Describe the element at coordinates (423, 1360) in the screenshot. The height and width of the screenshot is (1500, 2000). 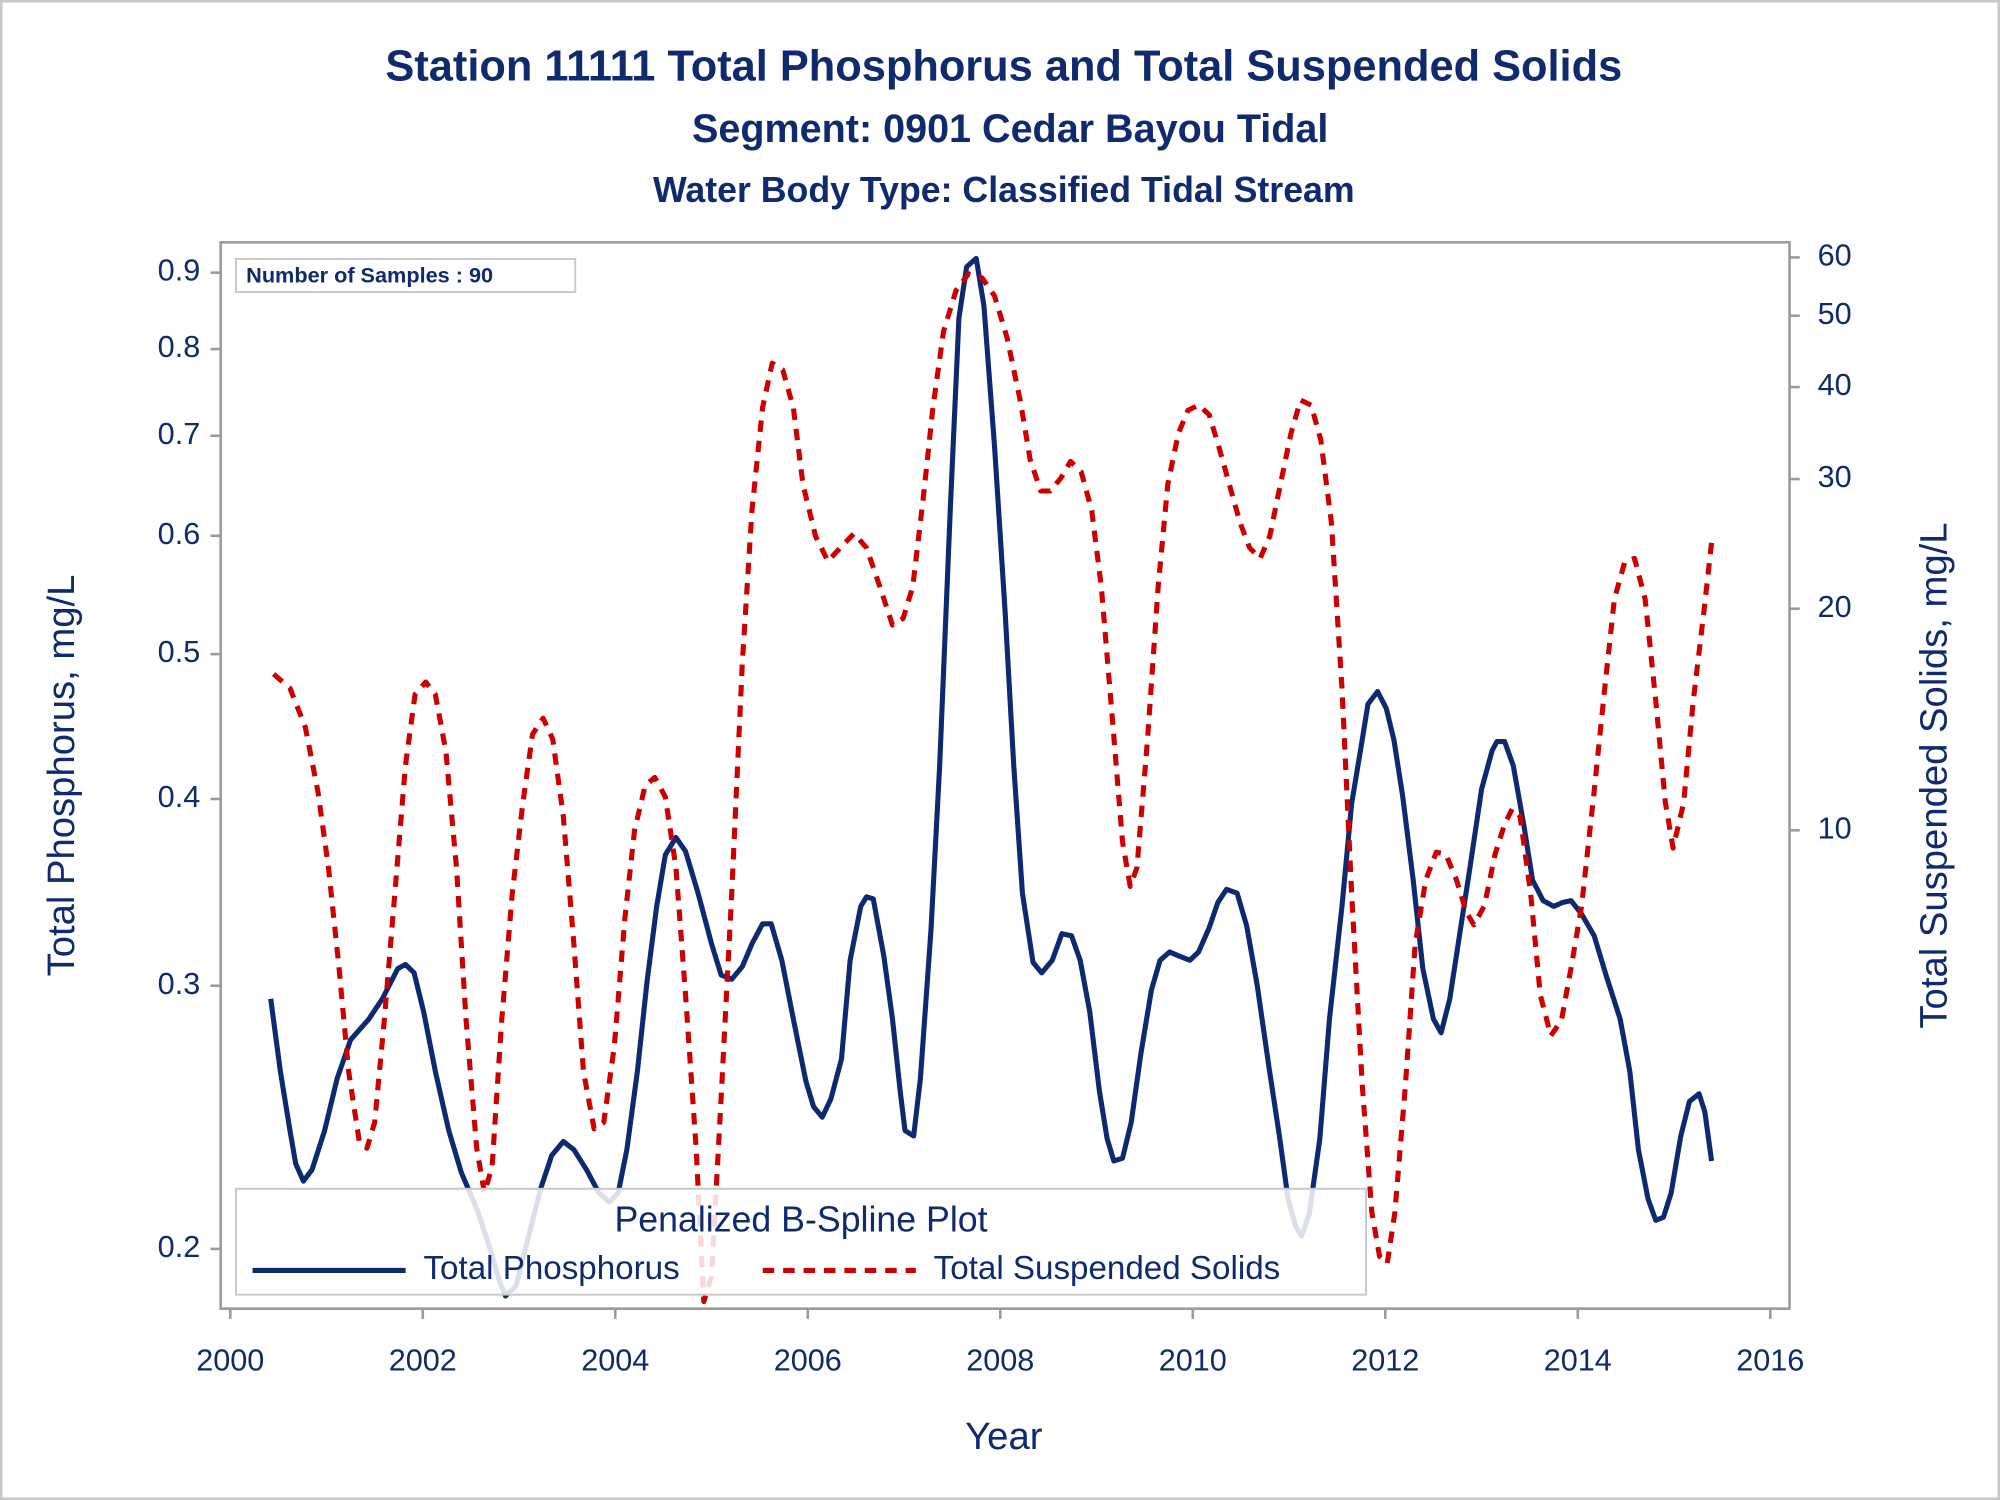
I see `x-tick-label: 2002` at that location.